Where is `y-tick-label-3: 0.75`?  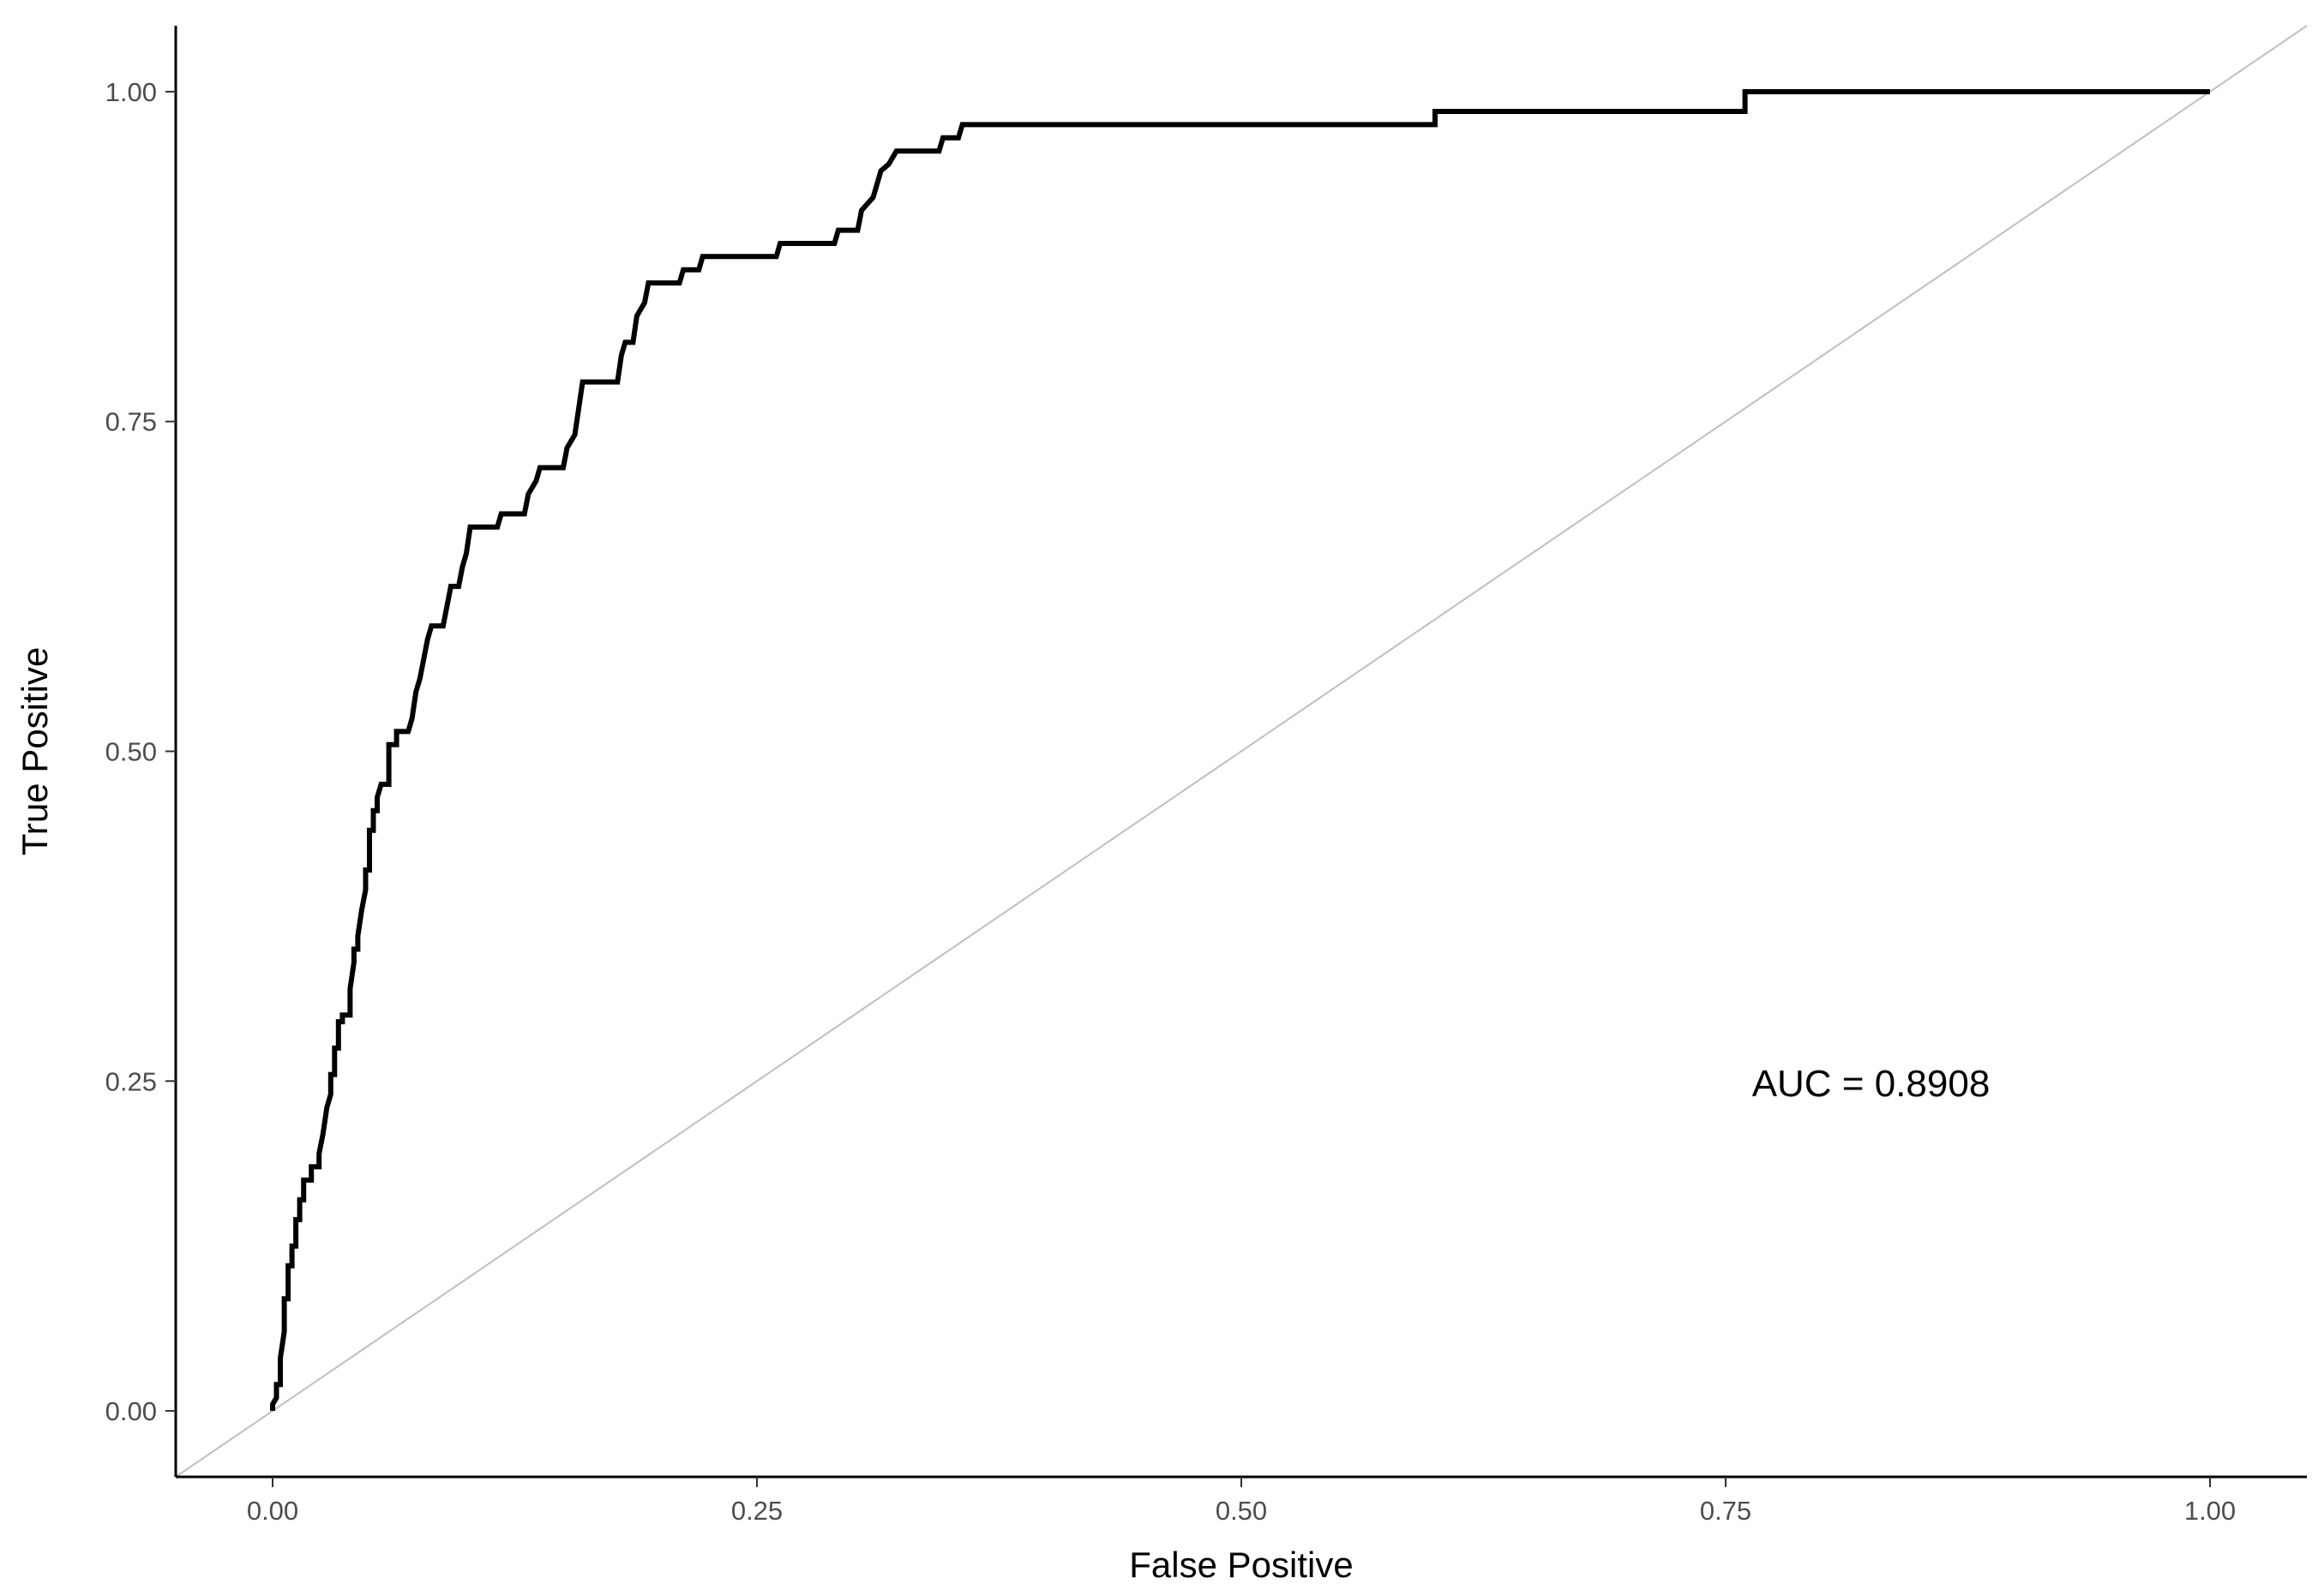 y-tick-label-3: 0.75 is located at coordinates (131, 422).